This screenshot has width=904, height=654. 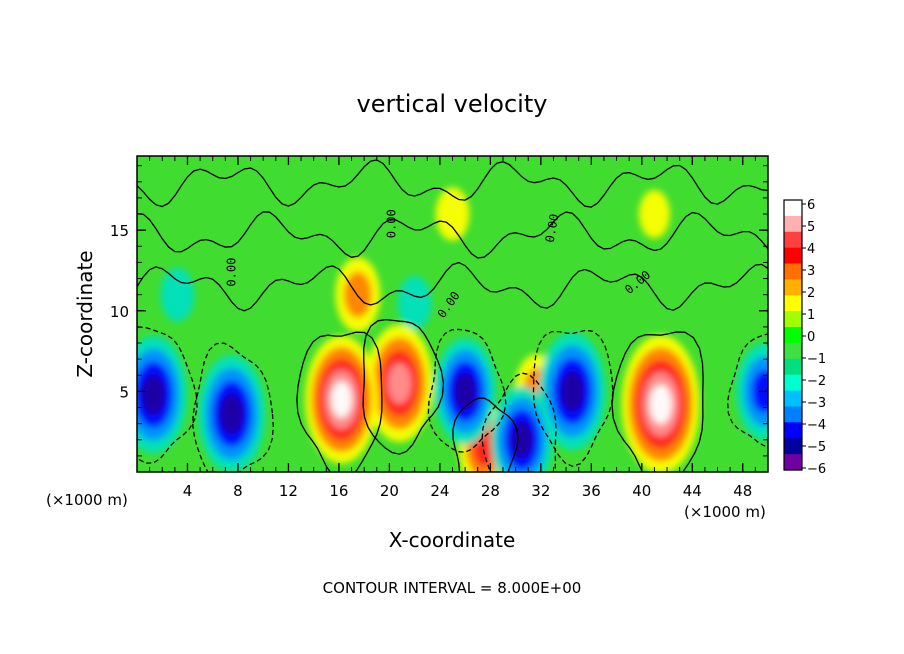 I want to click on y-tick-label: 15, so click(x=119, y=231).